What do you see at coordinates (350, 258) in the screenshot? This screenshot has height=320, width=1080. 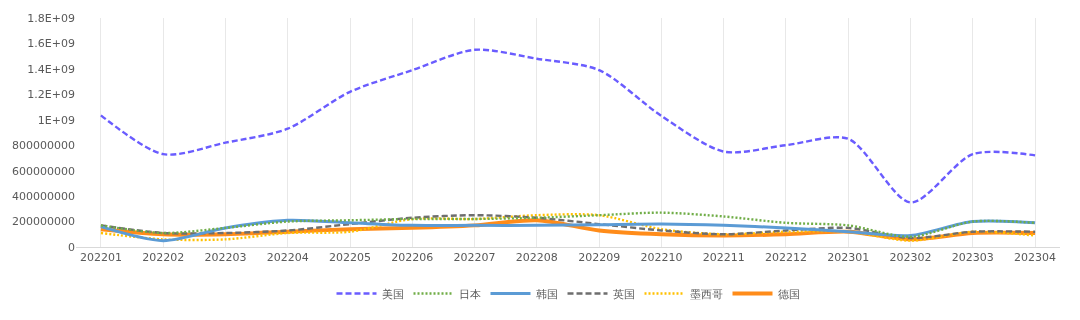 I see `x-tick-label: 202205` at bounding box center [350, 258].